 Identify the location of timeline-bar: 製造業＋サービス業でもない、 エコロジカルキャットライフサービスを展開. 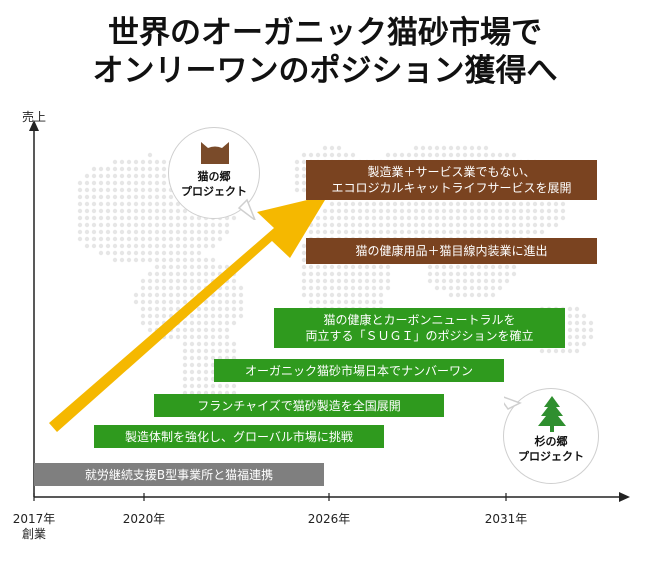
(451, 180).